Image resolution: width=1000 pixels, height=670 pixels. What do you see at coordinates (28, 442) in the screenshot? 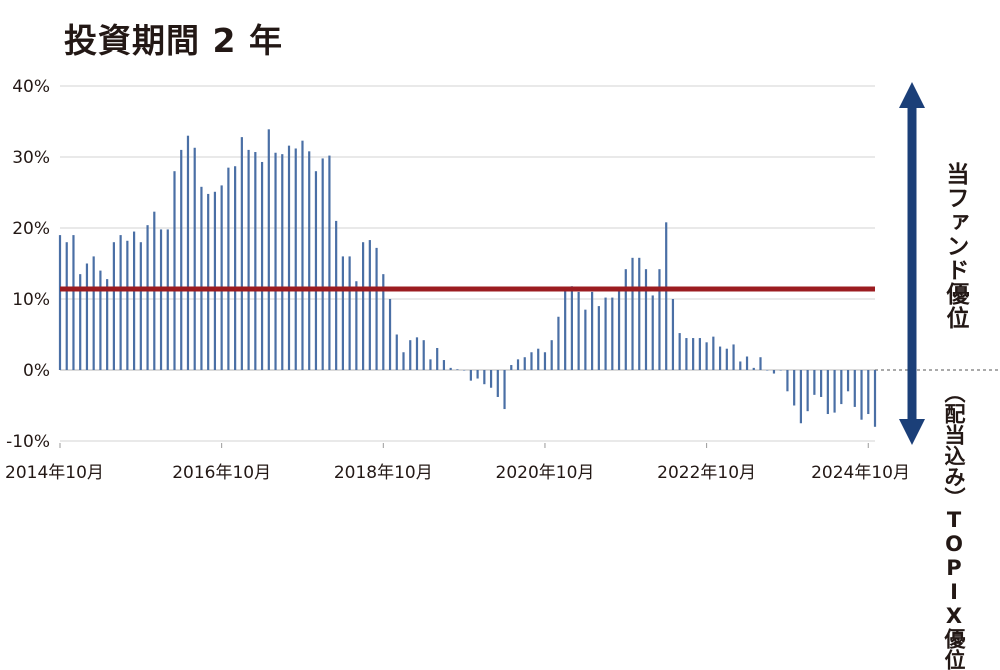
I see `y-tick-label: -10%` at bounding box center [28, 442].